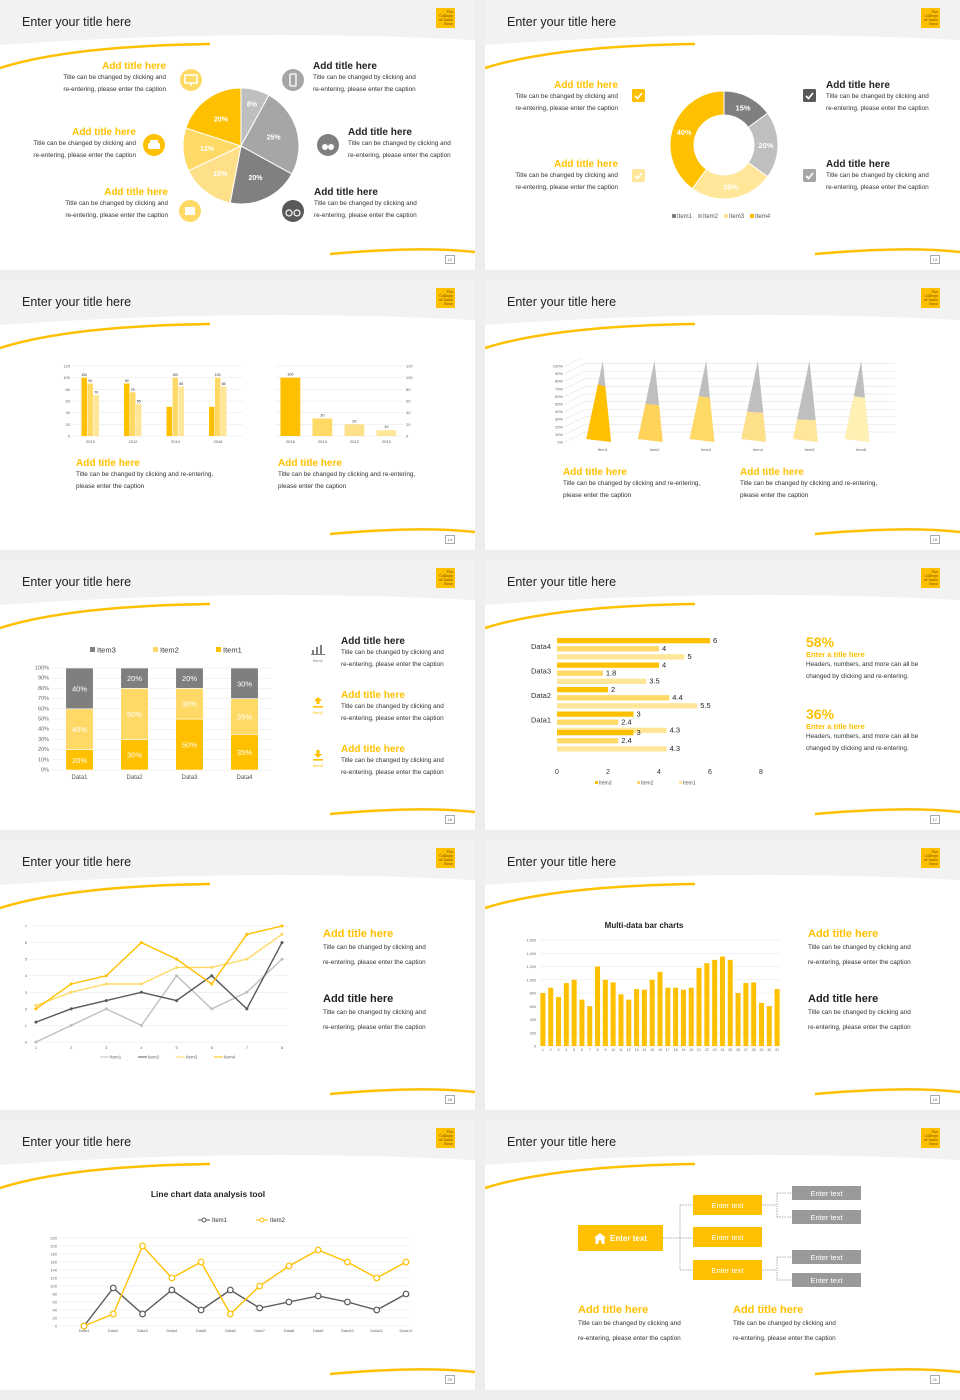  What do you see at coordinates (809, 95) in the screenshot?
I see `checkbox-icon` at bounding box center [809, 95].